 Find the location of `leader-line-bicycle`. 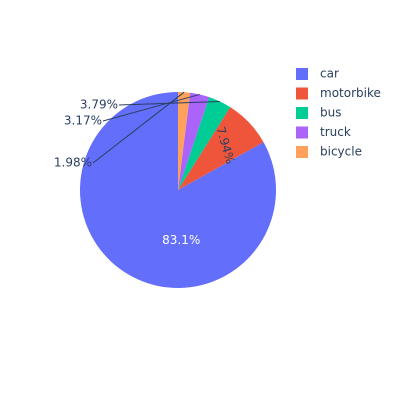

leader-line-bicycle is located at coordinates (138, 127).